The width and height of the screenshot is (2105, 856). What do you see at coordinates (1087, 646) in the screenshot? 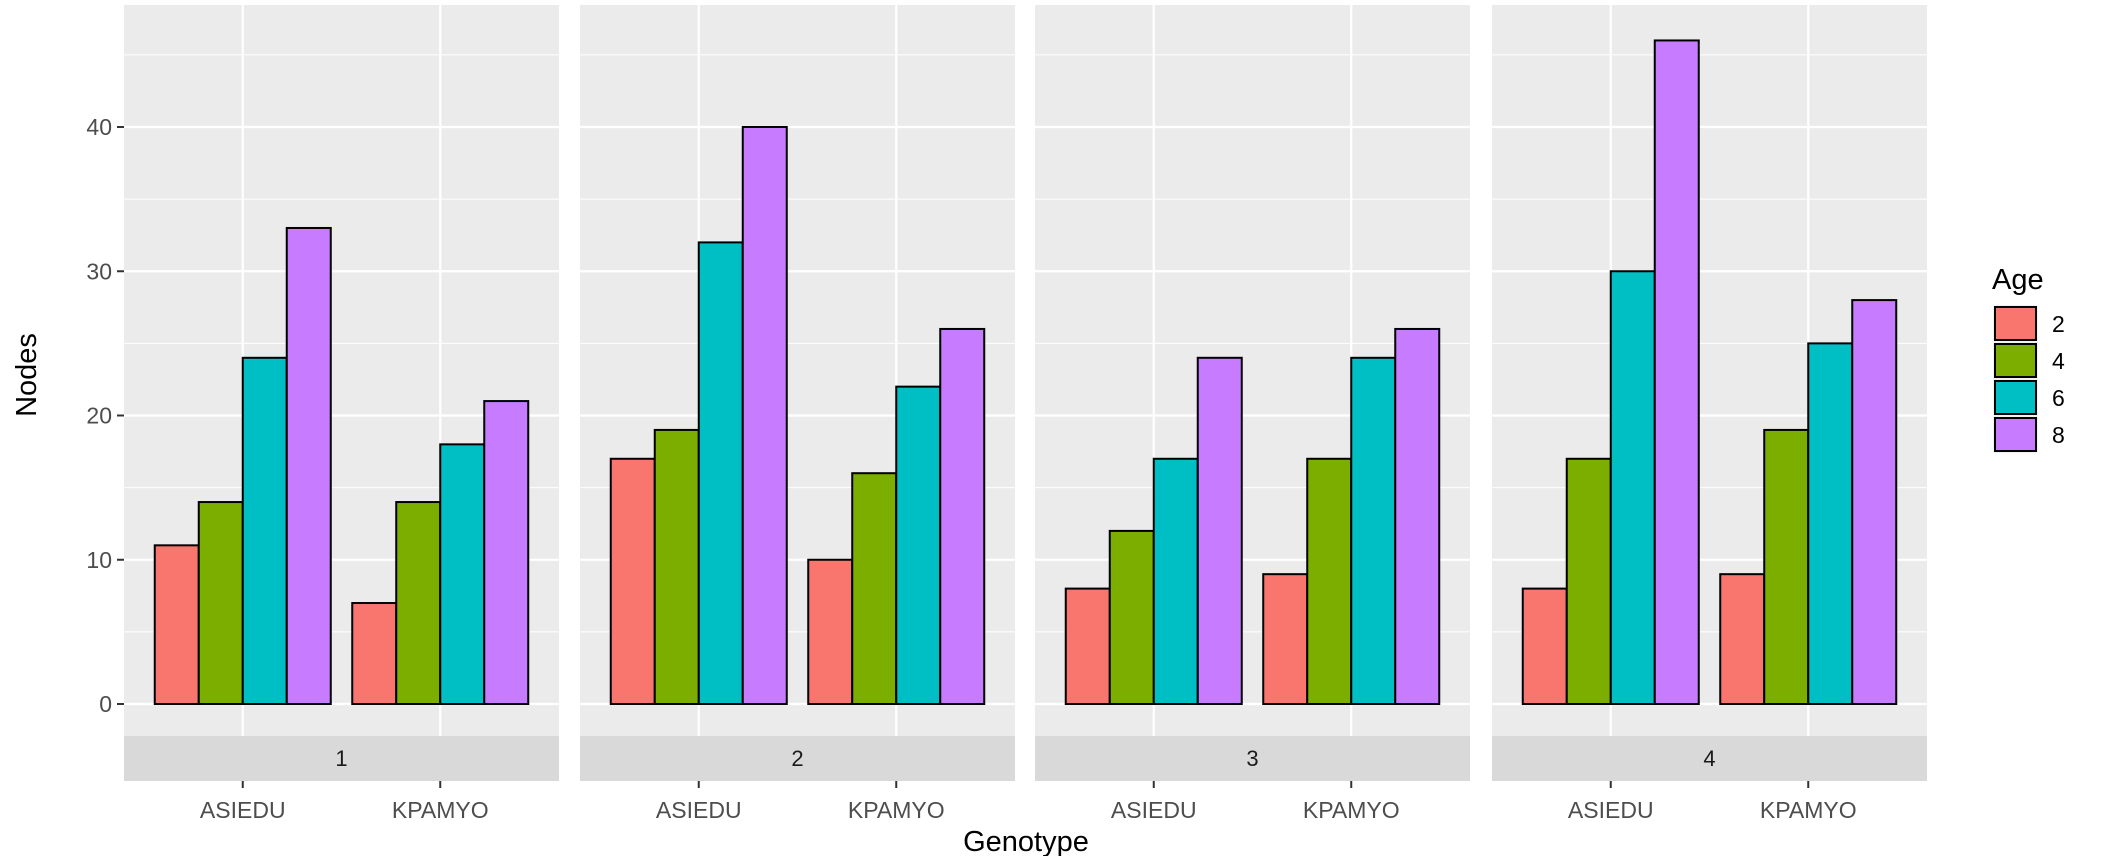
I see `bar-facet3-asiedu-age2` at bounding box center [1087, 646].